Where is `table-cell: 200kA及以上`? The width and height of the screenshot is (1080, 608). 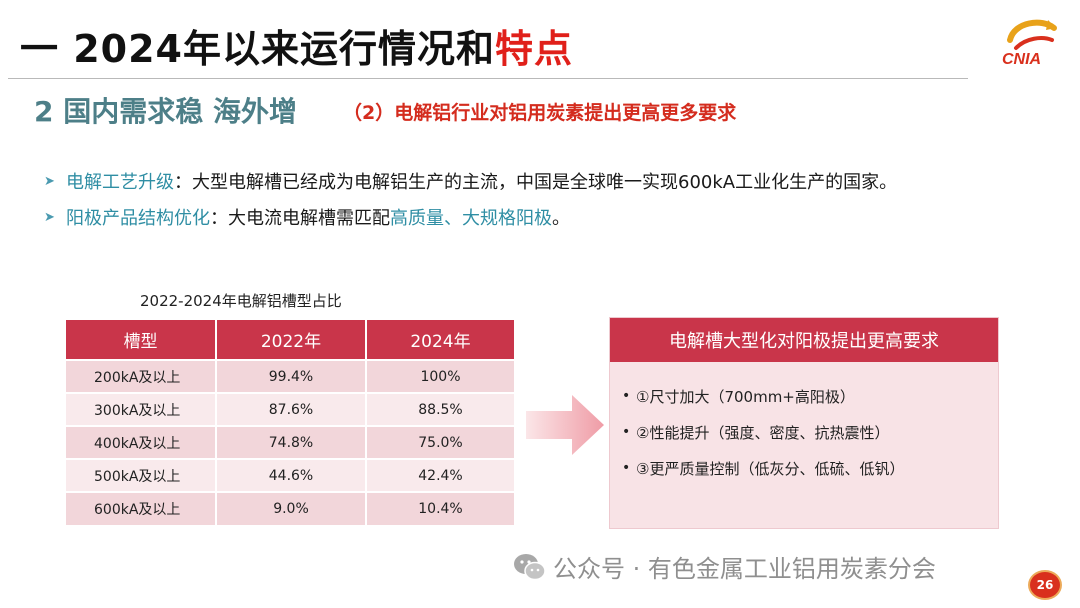 table-cell: 200kA及以上 is located at coordinates (141, 376).